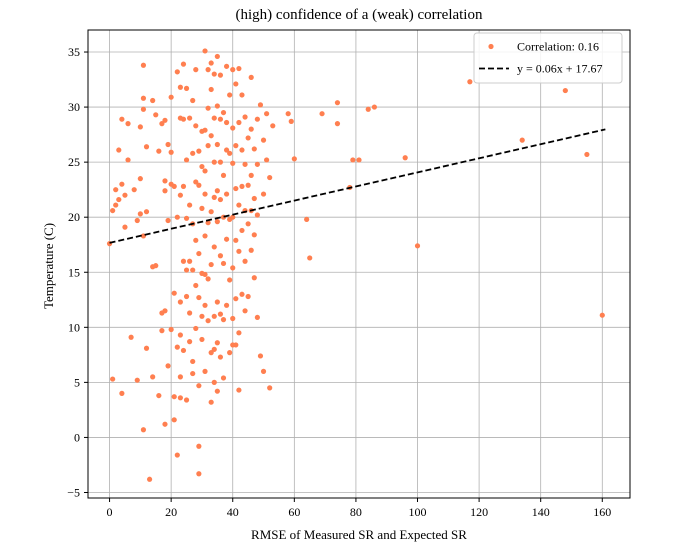 Image resolution: width=700 pixels, height=560 pixels. What do you see at coordinates (294, 512) in the screenshot?
I see `x-tick-label: 60` at bounding box center [294, 512].